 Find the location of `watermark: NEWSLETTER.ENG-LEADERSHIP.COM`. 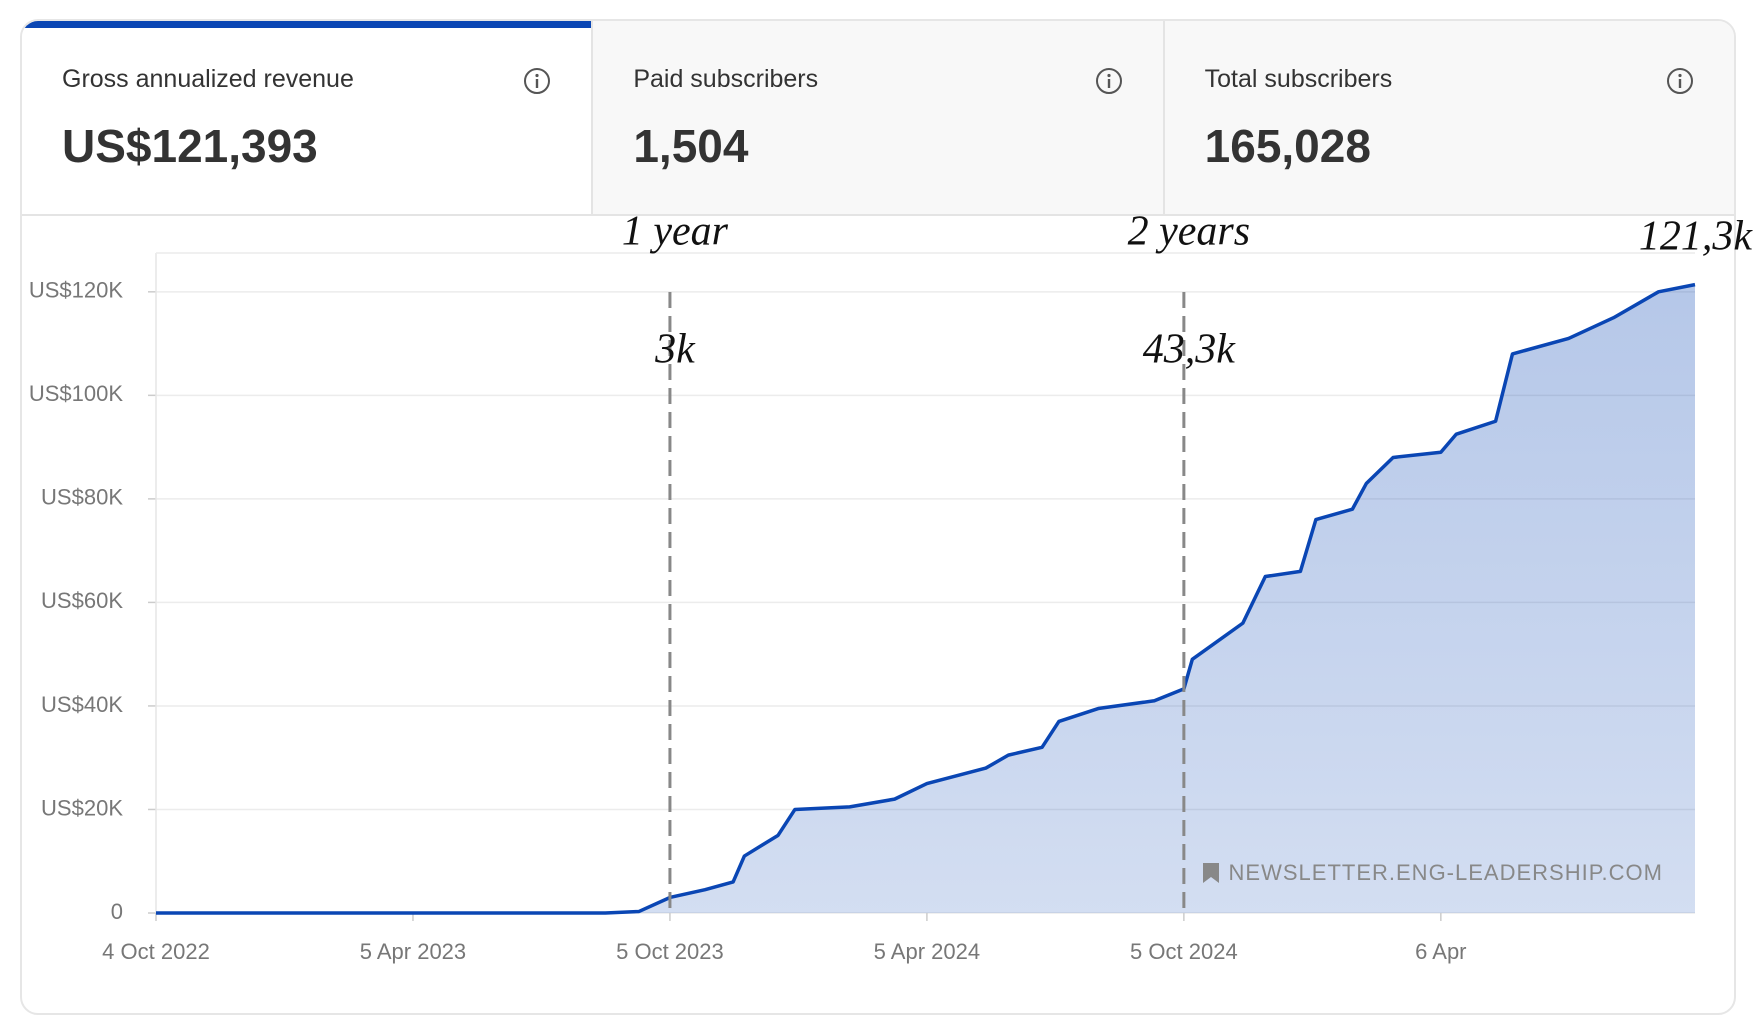

watermark: NEWSLETTER.ENG-LEADERSHIP.COM is located at coordinates (1433, 872).